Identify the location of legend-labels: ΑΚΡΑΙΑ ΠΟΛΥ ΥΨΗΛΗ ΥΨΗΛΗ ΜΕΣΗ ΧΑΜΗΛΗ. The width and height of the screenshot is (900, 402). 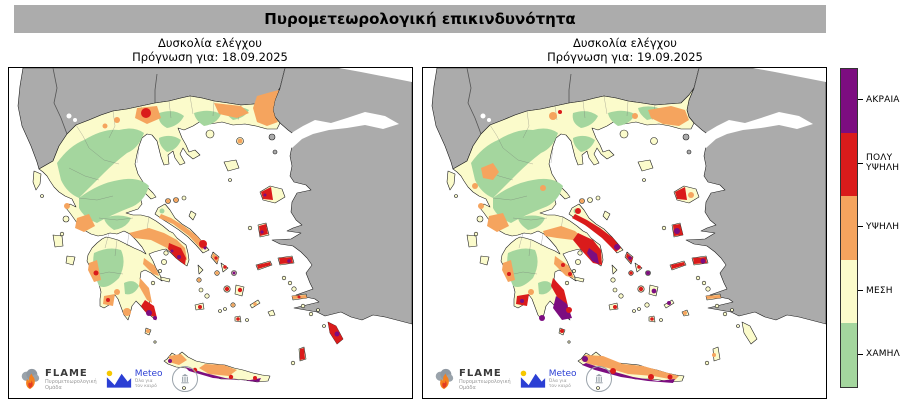
(879, 227).